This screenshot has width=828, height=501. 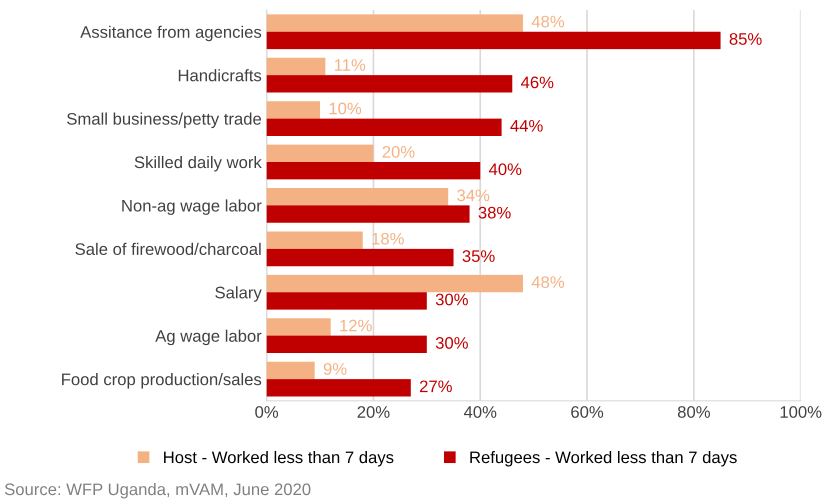 I want to click on data-label: 35%, so click(x=478, y=256).